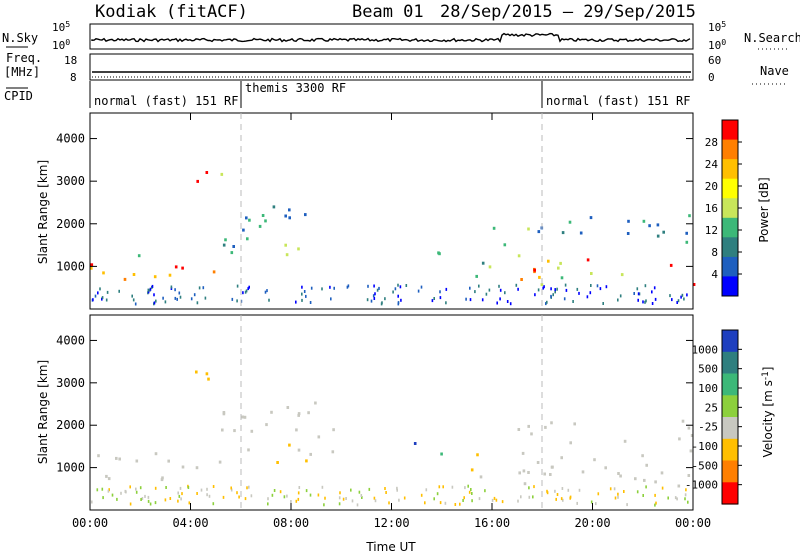  What do you see at coordinates (166, 101) in the screenshot?
I see `cpid-segment-1: normal (fast) 151 RF` at bounding box center [166, 101].